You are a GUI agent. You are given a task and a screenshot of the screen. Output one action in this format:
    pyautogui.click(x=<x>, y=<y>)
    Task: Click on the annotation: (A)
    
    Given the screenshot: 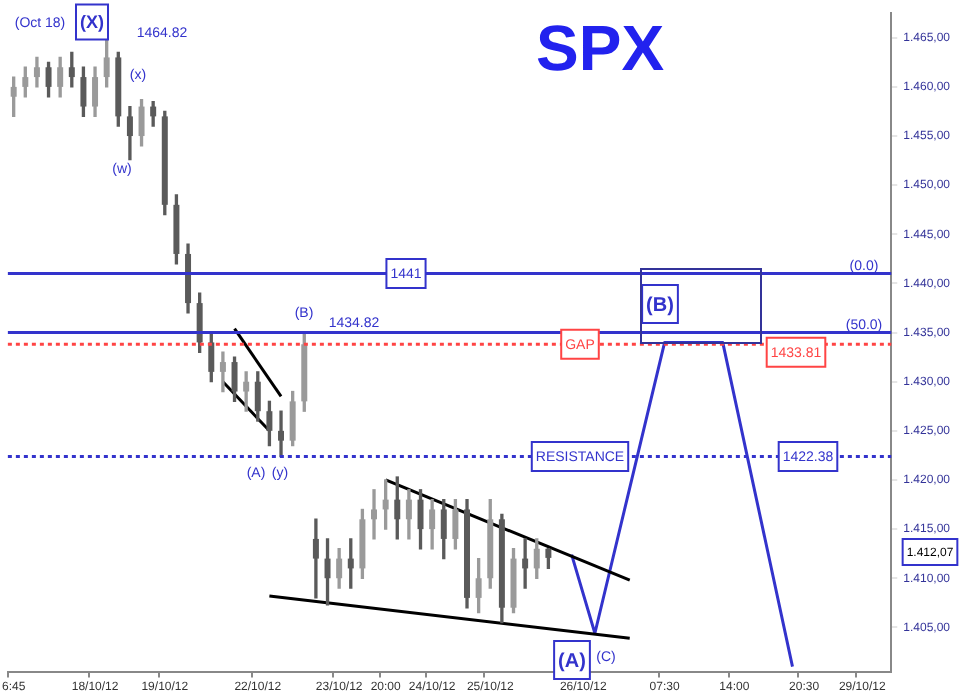 What is the action you would take?
    pyautogui.click(x=572, y=661)
    